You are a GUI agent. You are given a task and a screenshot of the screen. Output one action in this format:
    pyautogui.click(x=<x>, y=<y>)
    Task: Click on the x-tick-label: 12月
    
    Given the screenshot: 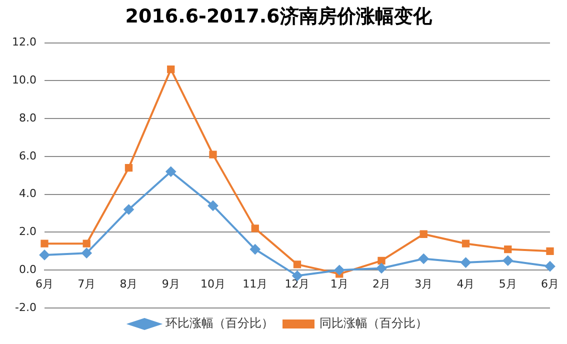 What is the action you would take?
    pyautogui.click(x=297, y=284)
    